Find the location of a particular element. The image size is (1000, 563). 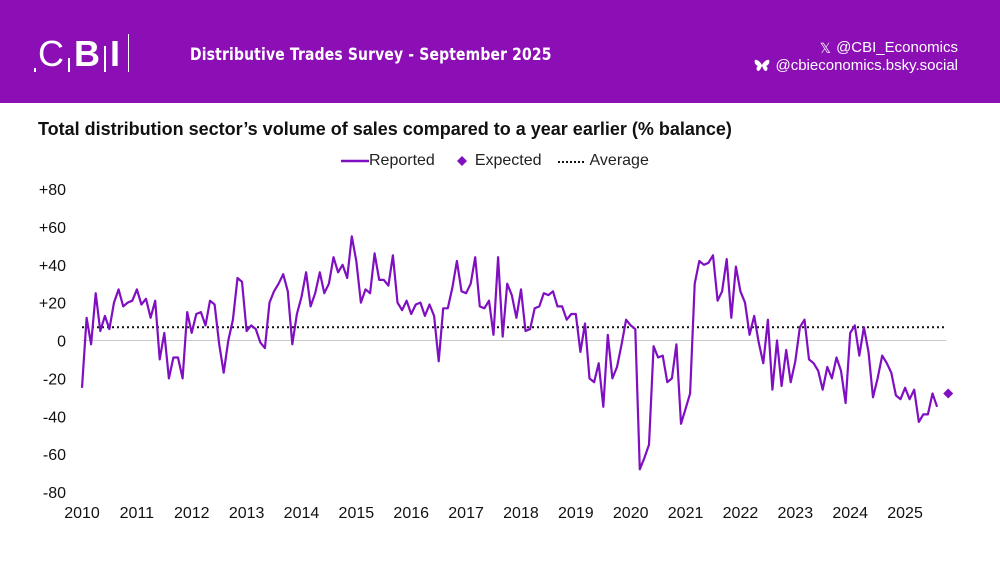

legend-line-swatch is located at coordinates (355, 161).